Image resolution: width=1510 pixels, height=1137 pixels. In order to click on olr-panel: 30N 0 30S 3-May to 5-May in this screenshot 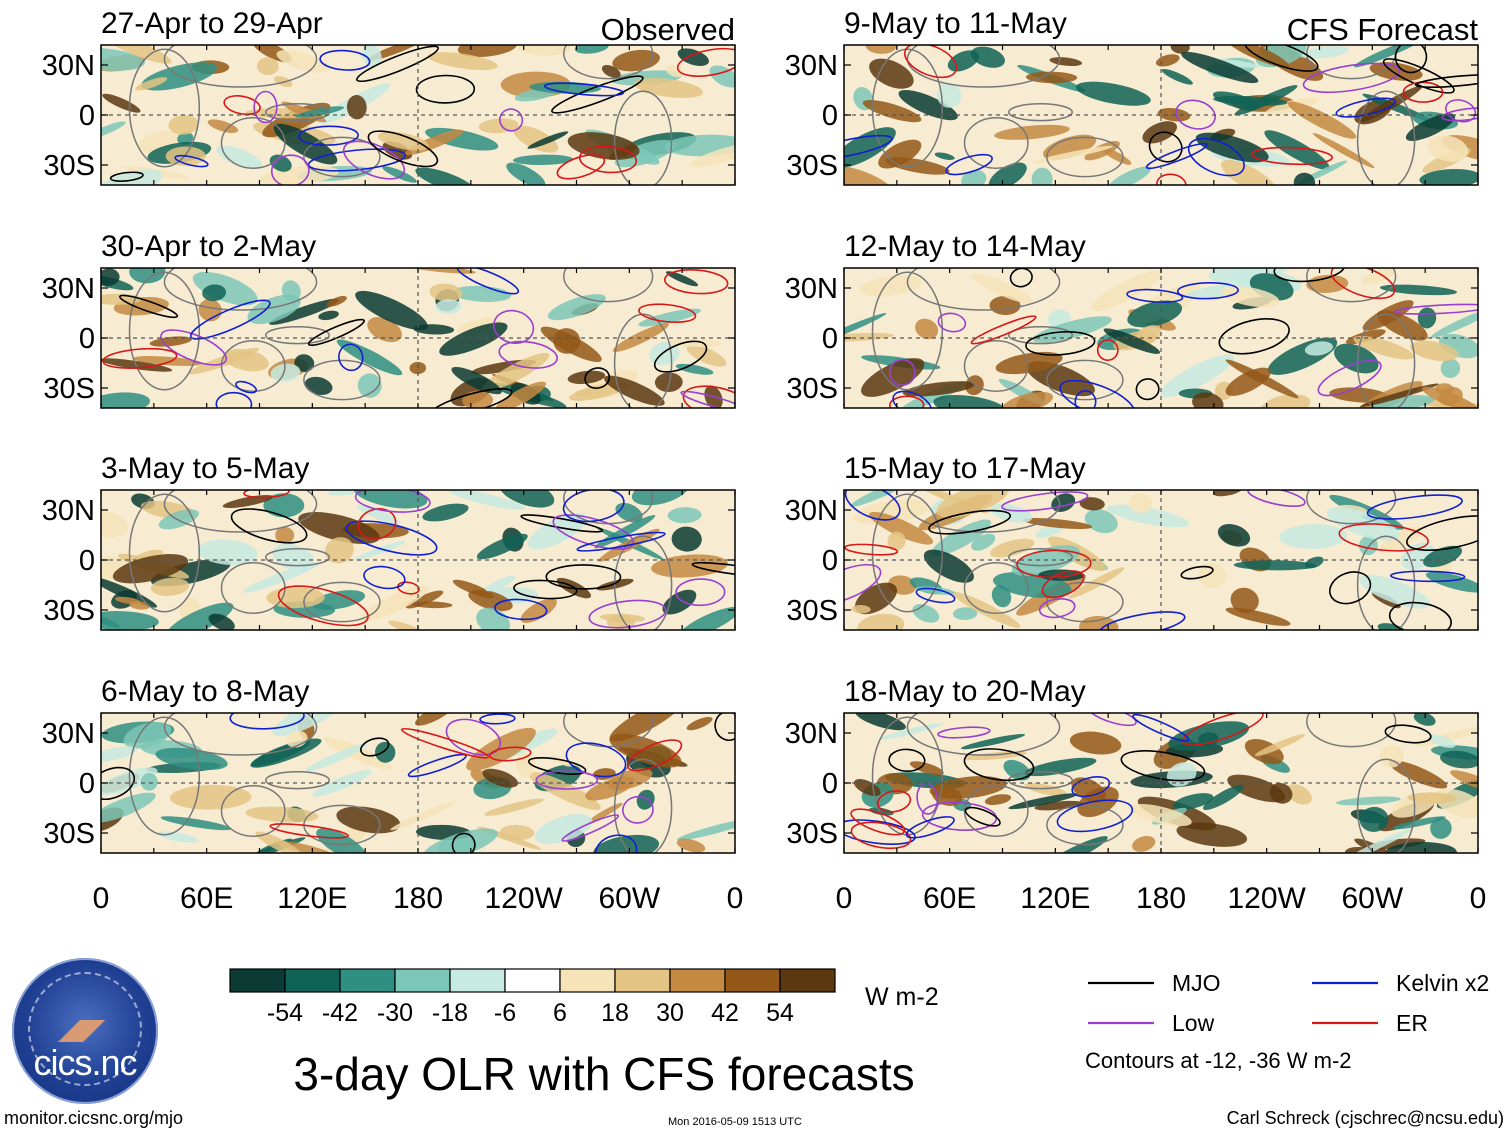, I will do `click(389, 541)`.